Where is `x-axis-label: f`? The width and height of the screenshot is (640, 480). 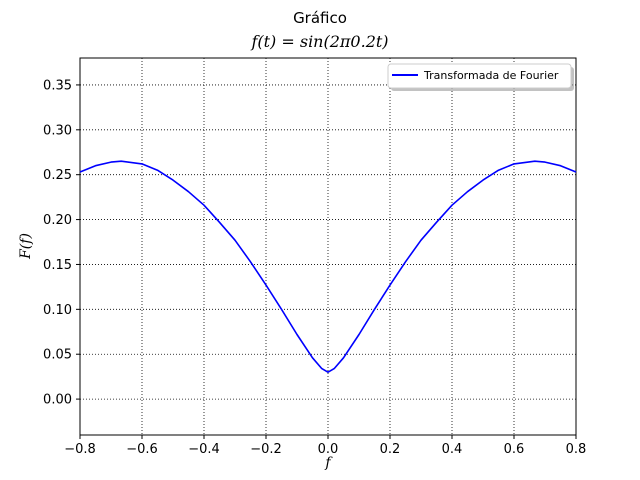 x-axis-label: f is located at coordinates (328, 463).